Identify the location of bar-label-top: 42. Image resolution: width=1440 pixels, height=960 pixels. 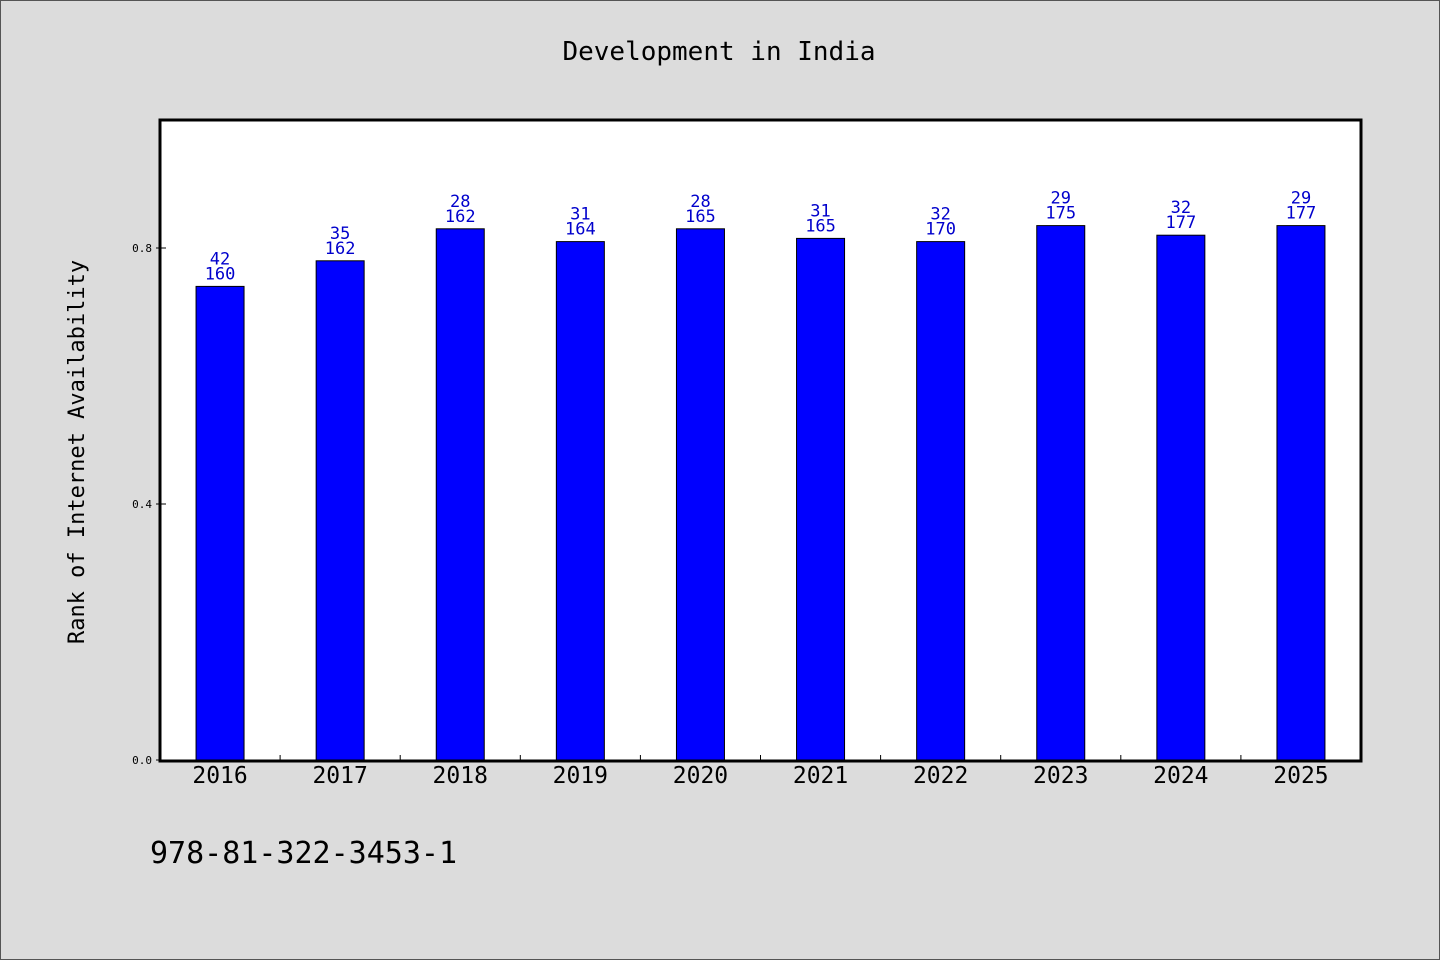
(220, 259).